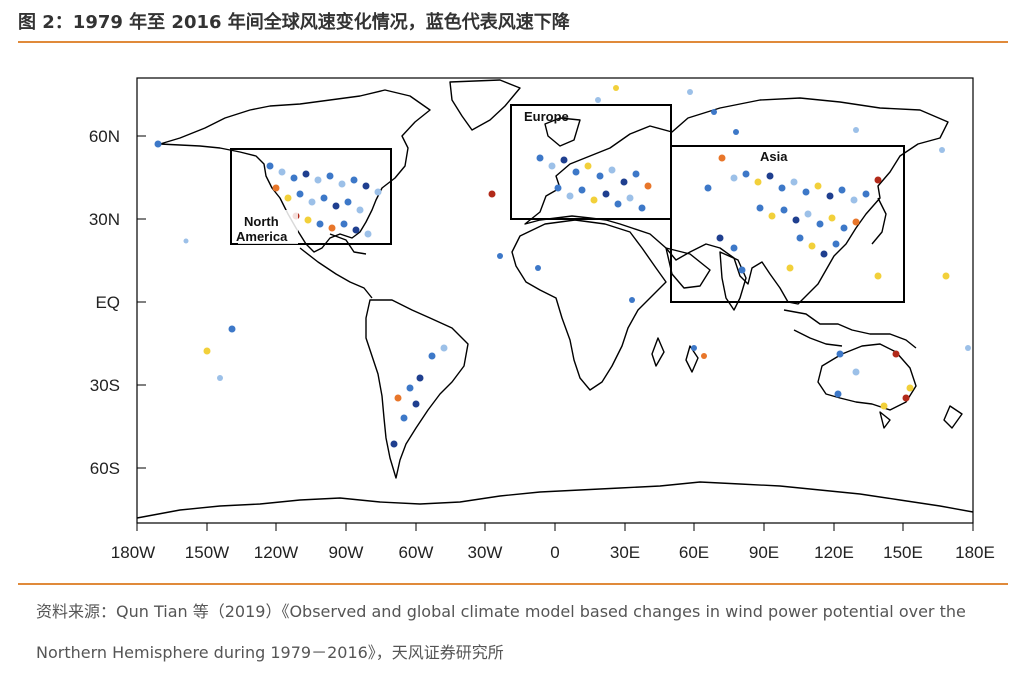 This screenshot has width=1029, height=677. I want to click on lon-label: 150E, so click(903, 552).